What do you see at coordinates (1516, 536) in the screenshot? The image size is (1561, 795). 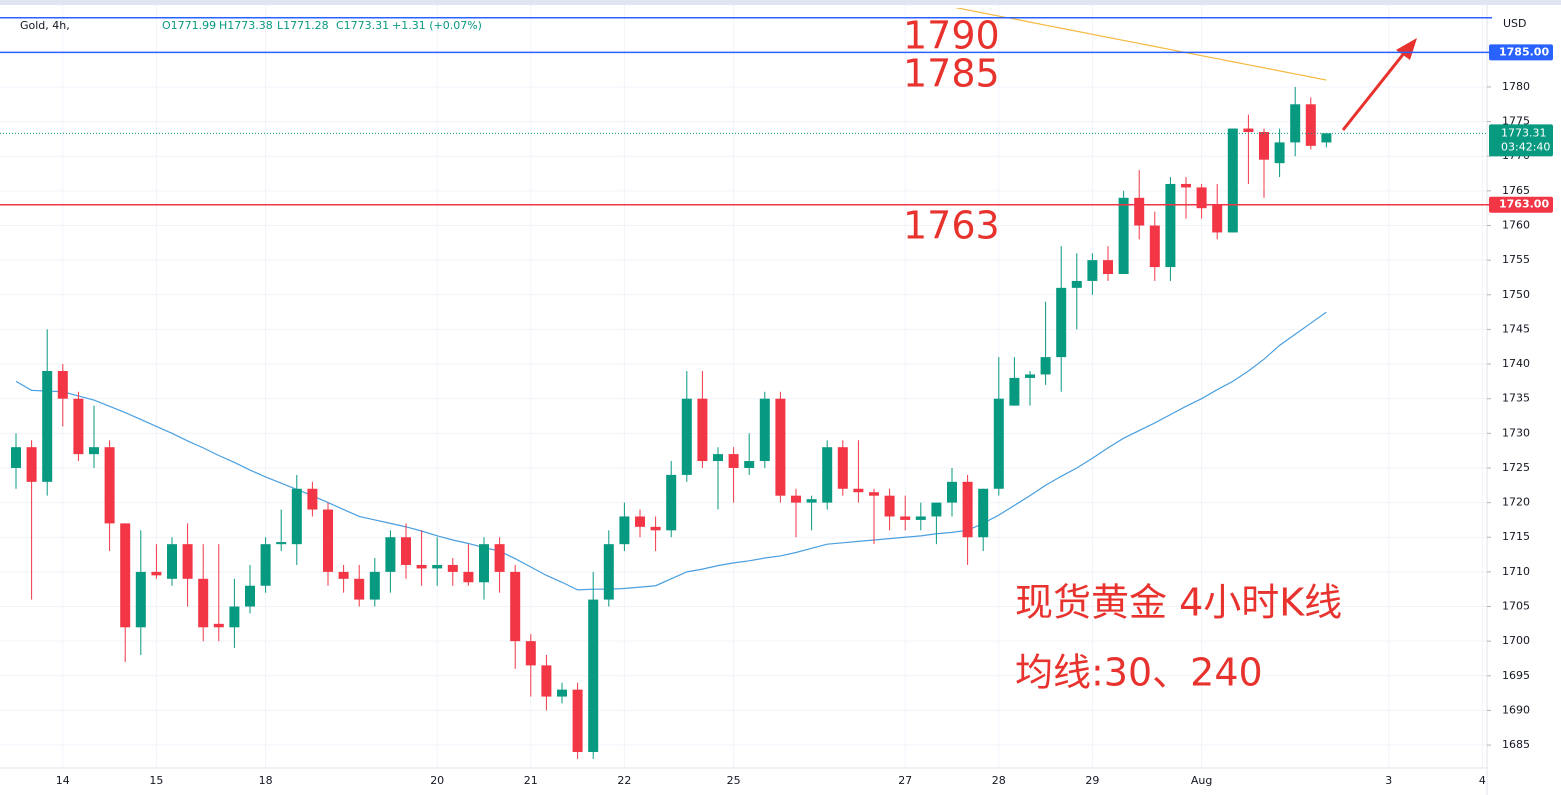 I see `y-tick-label: 1715` at bounding box center [1516, 536].